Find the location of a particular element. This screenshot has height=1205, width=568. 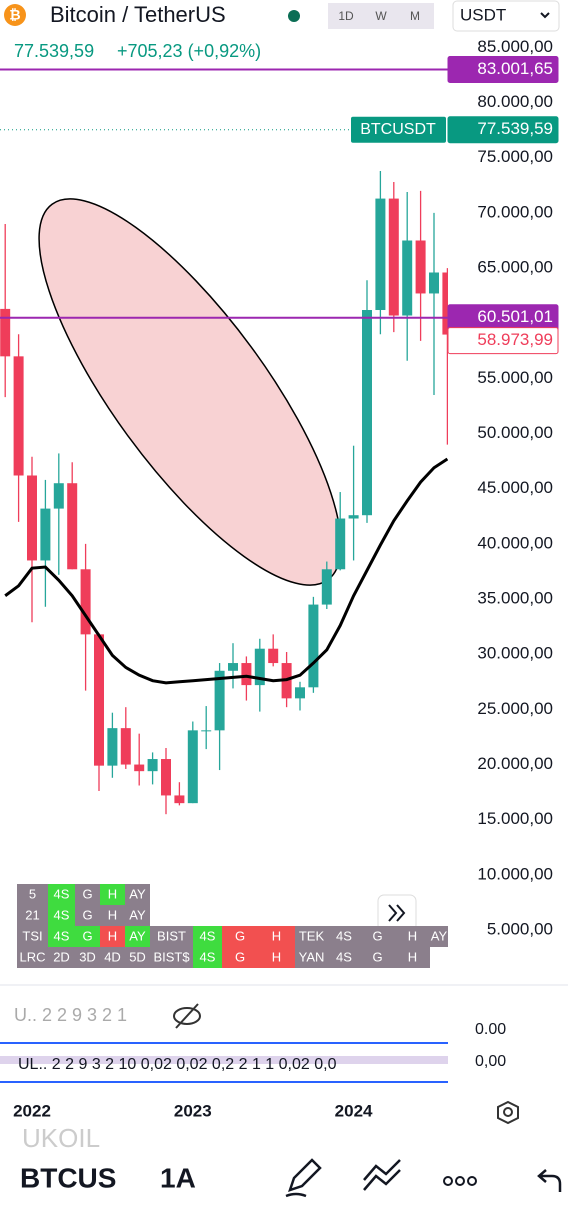

more-icon is located at coordinates (460, 1181).